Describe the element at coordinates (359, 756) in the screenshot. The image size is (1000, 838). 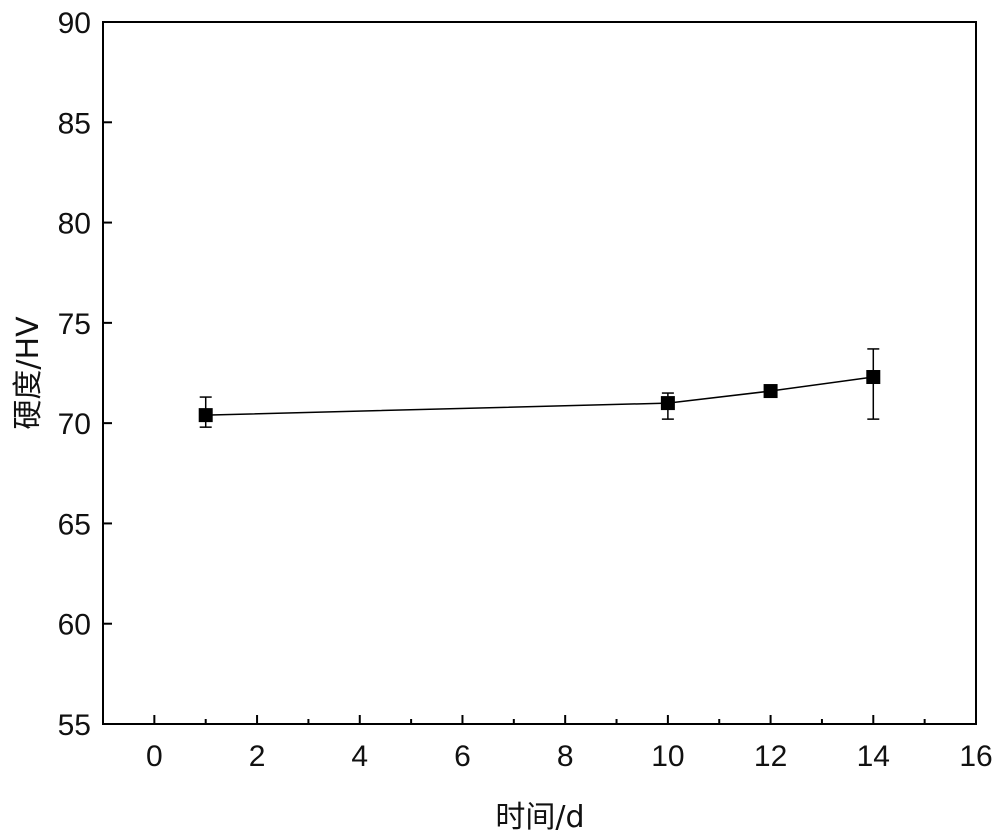
I see `x-tick-label: 4` at that location.